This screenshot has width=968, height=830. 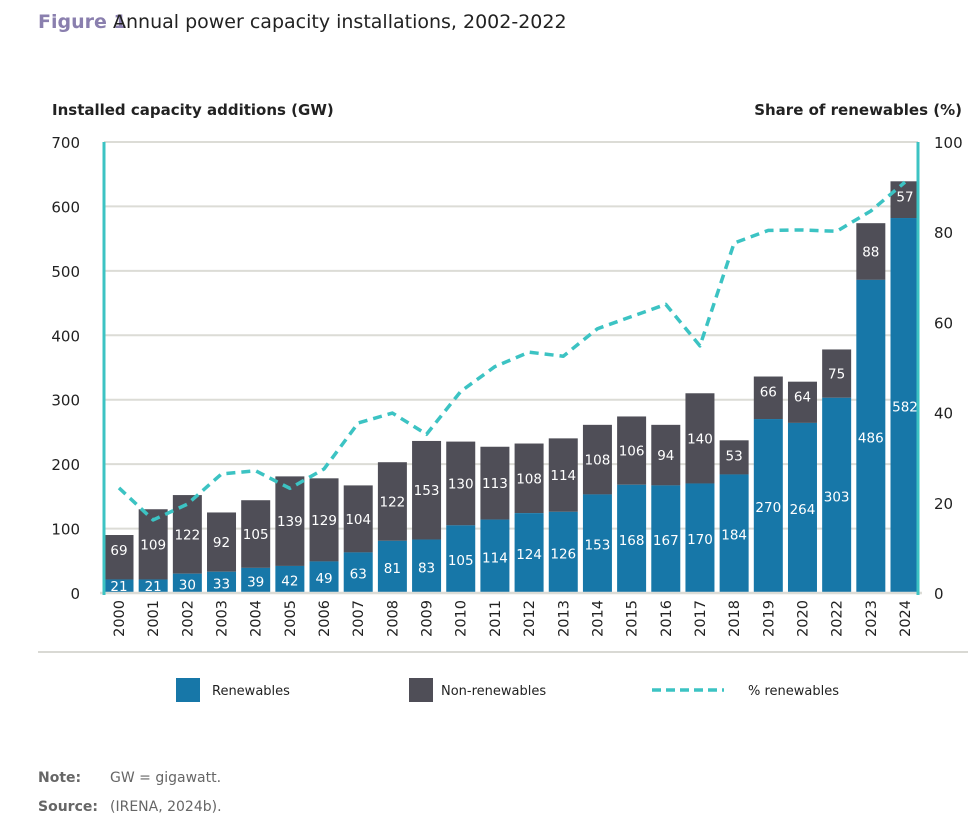 What do you see at coordinates (257, 618) in the screenshot?
I see `x-tick-label: 2004` at bounding box center [257, 618].